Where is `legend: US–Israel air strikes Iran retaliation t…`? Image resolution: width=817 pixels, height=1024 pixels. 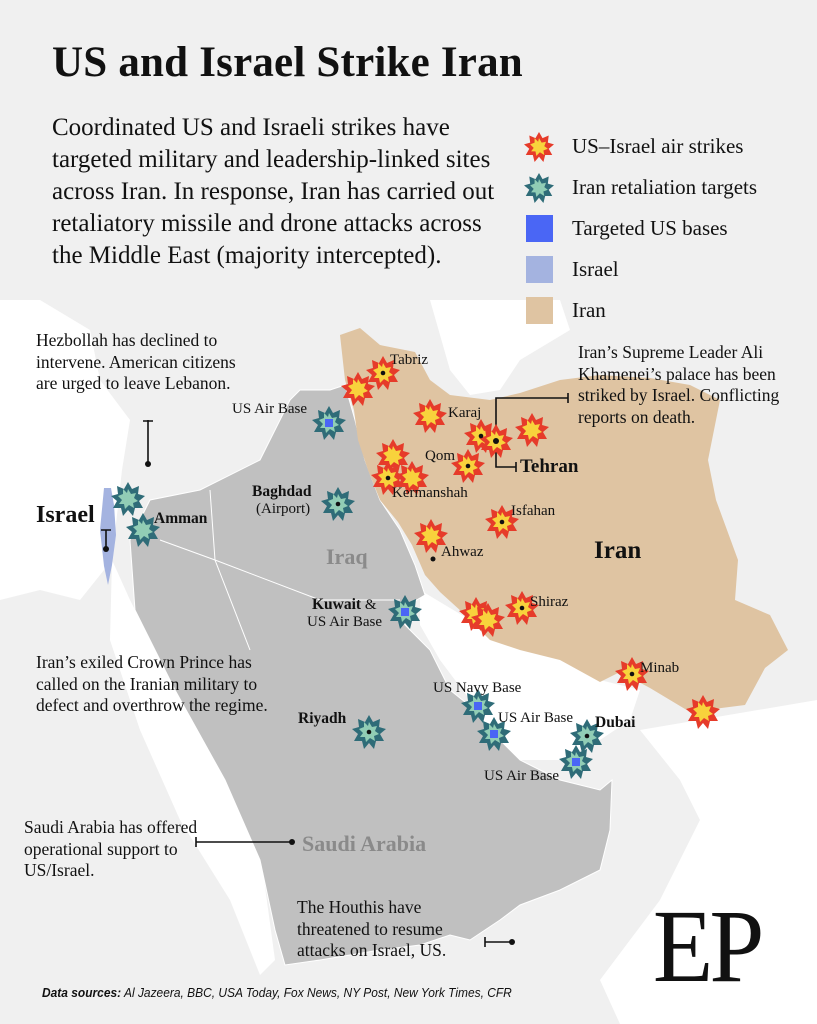 legend: US–Israel air strikes Iran retaliation t… is located at coordinates (640, 228).